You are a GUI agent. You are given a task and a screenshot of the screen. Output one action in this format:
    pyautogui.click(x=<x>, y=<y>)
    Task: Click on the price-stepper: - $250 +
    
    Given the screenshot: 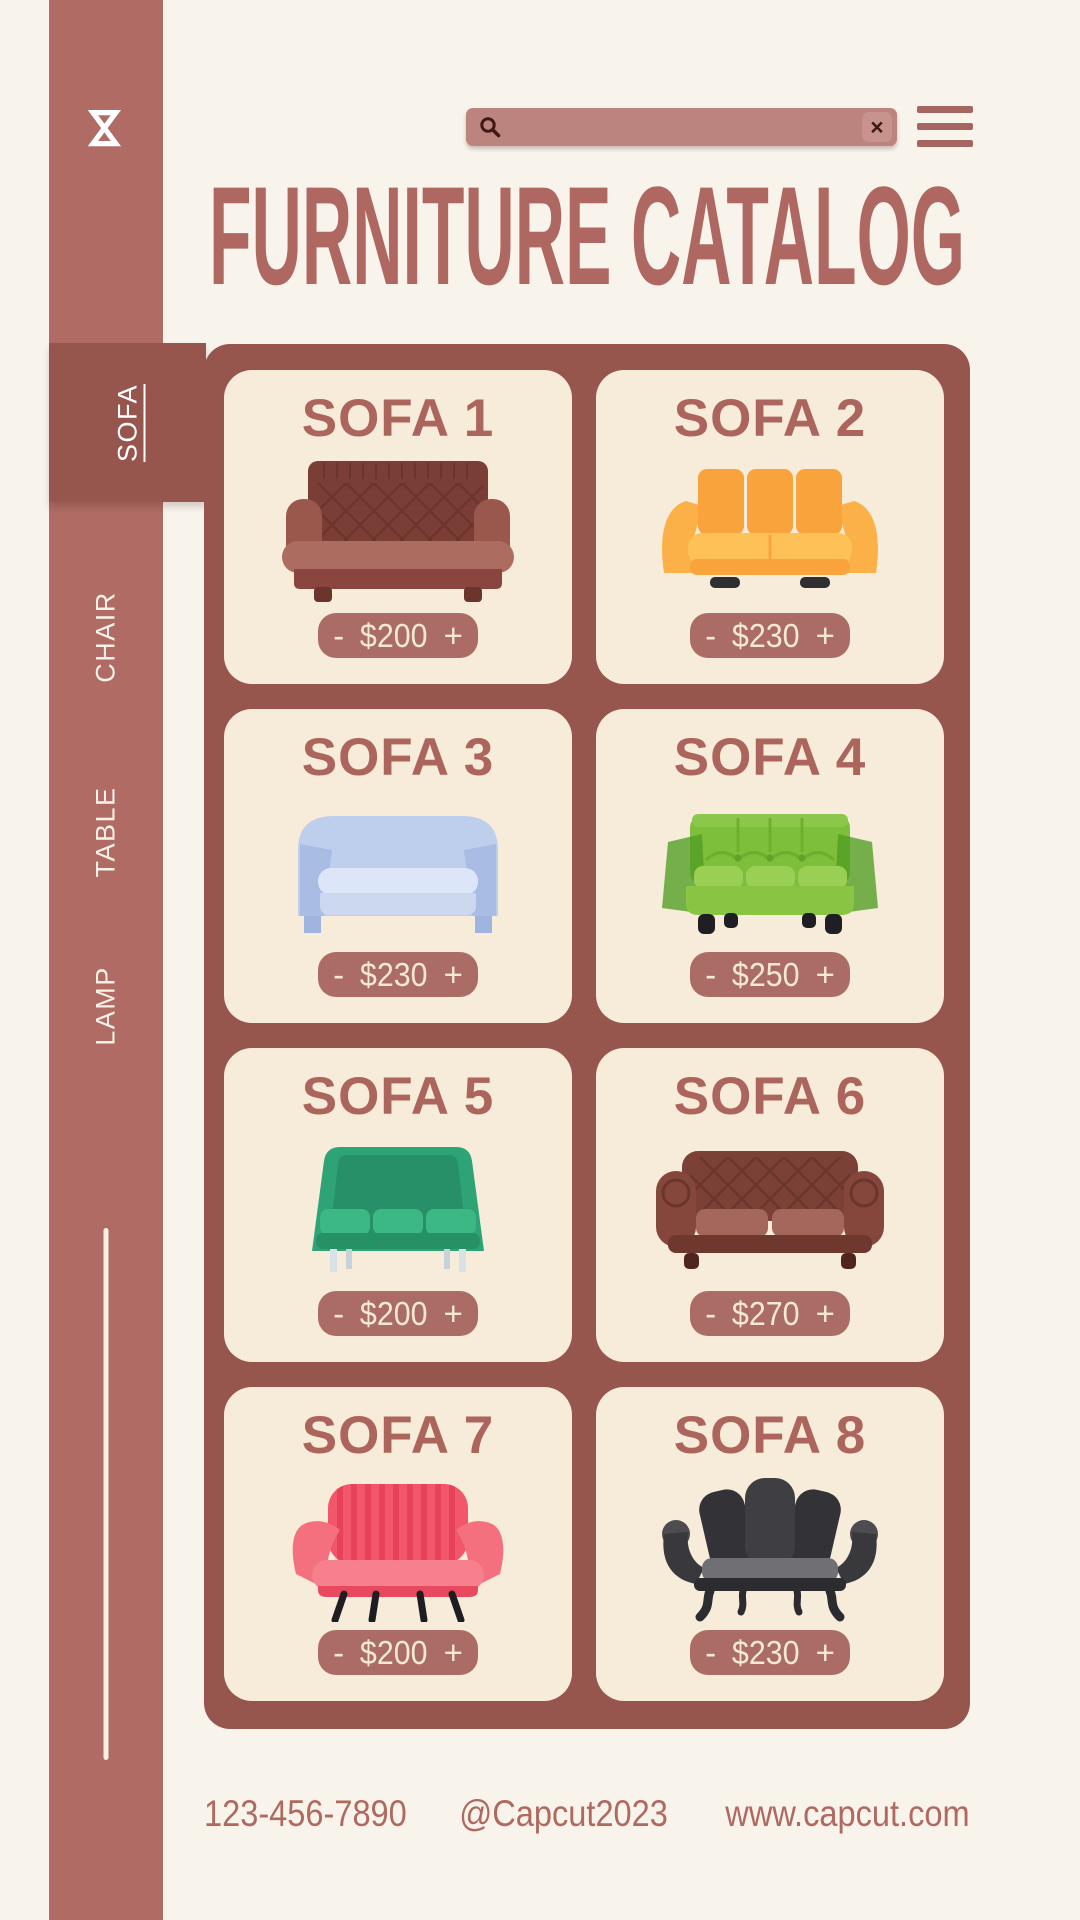 What is the action you would take?
    pyautogui.click(x=770, y=974)
    